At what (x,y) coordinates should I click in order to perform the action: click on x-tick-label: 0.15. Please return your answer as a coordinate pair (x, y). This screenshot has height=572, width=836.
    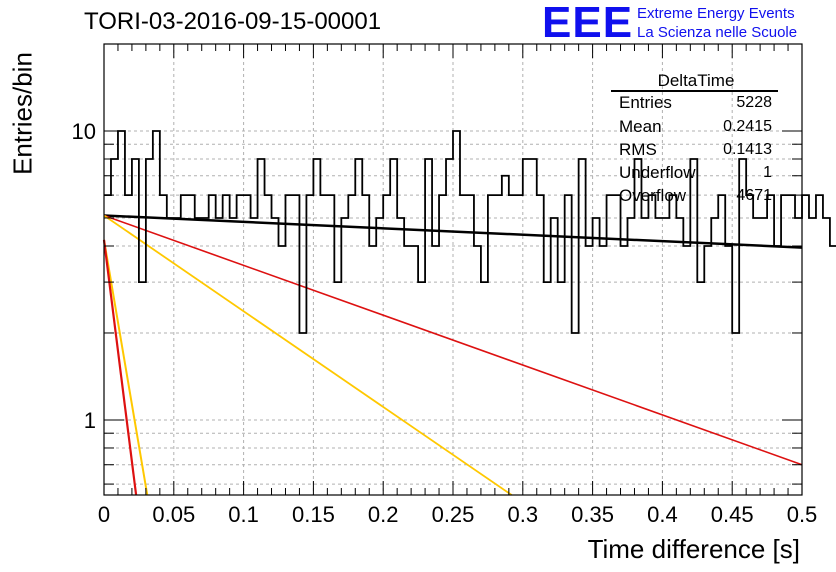
    Looking at the image, I should click on (313, 514).